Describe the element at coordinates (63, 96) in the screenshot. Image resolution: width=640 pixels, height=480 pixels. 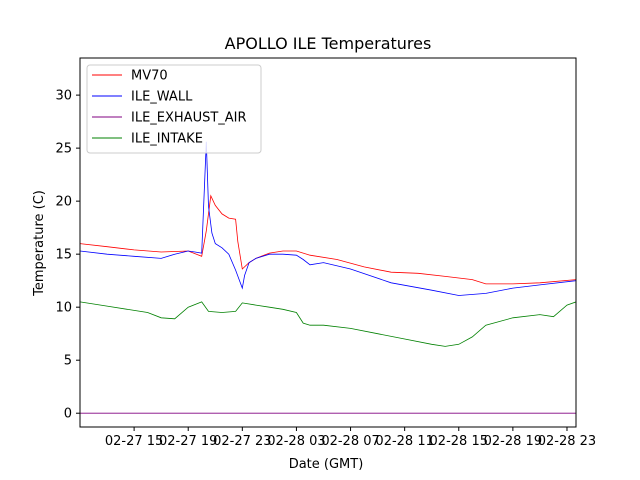
I see `y-tick-label: 30` at that location.